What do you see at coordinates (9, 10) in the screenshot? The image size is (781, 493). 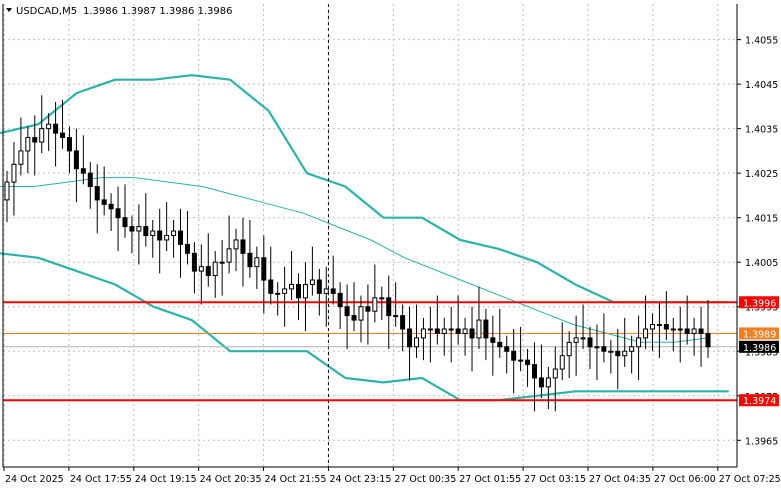 I see `dropdown-arrow-icon` at bounding box center [9, 10].